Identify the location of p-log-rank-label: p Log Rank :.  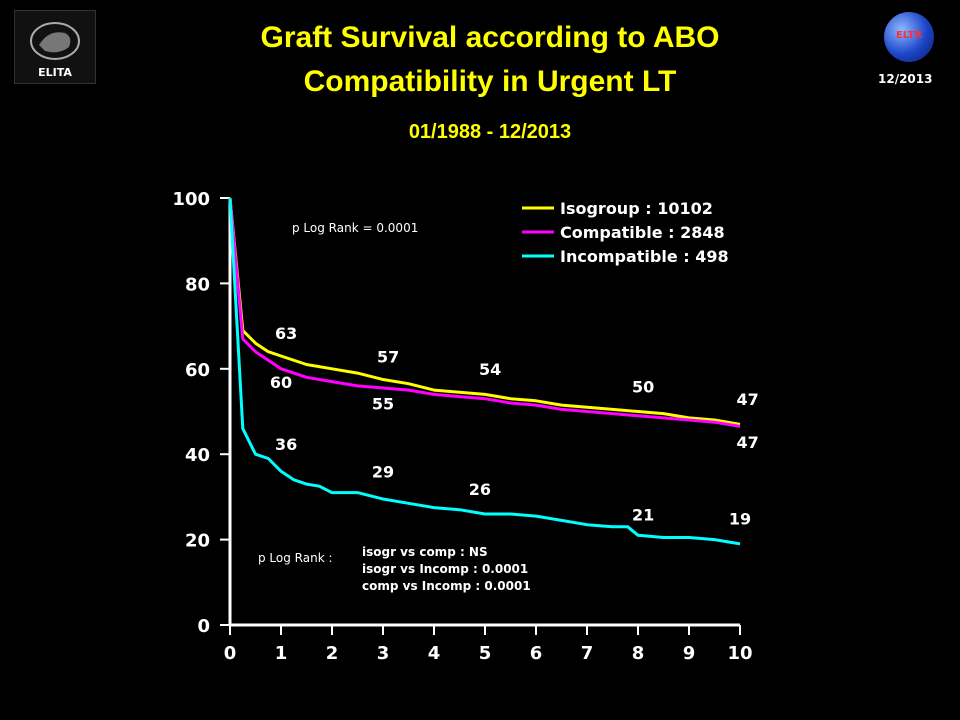
(295, 558).